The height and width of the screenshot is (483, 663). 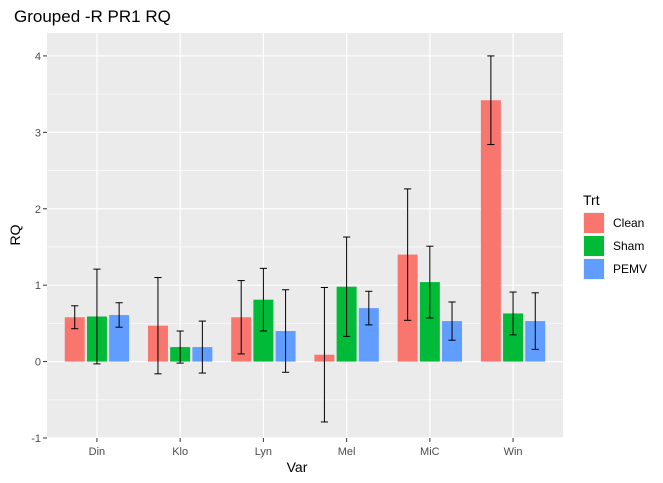 What do you see at coordinates (38, 133) in the screenshot?
I see `y-tick-label: 3` at bounding box center [38, 133].